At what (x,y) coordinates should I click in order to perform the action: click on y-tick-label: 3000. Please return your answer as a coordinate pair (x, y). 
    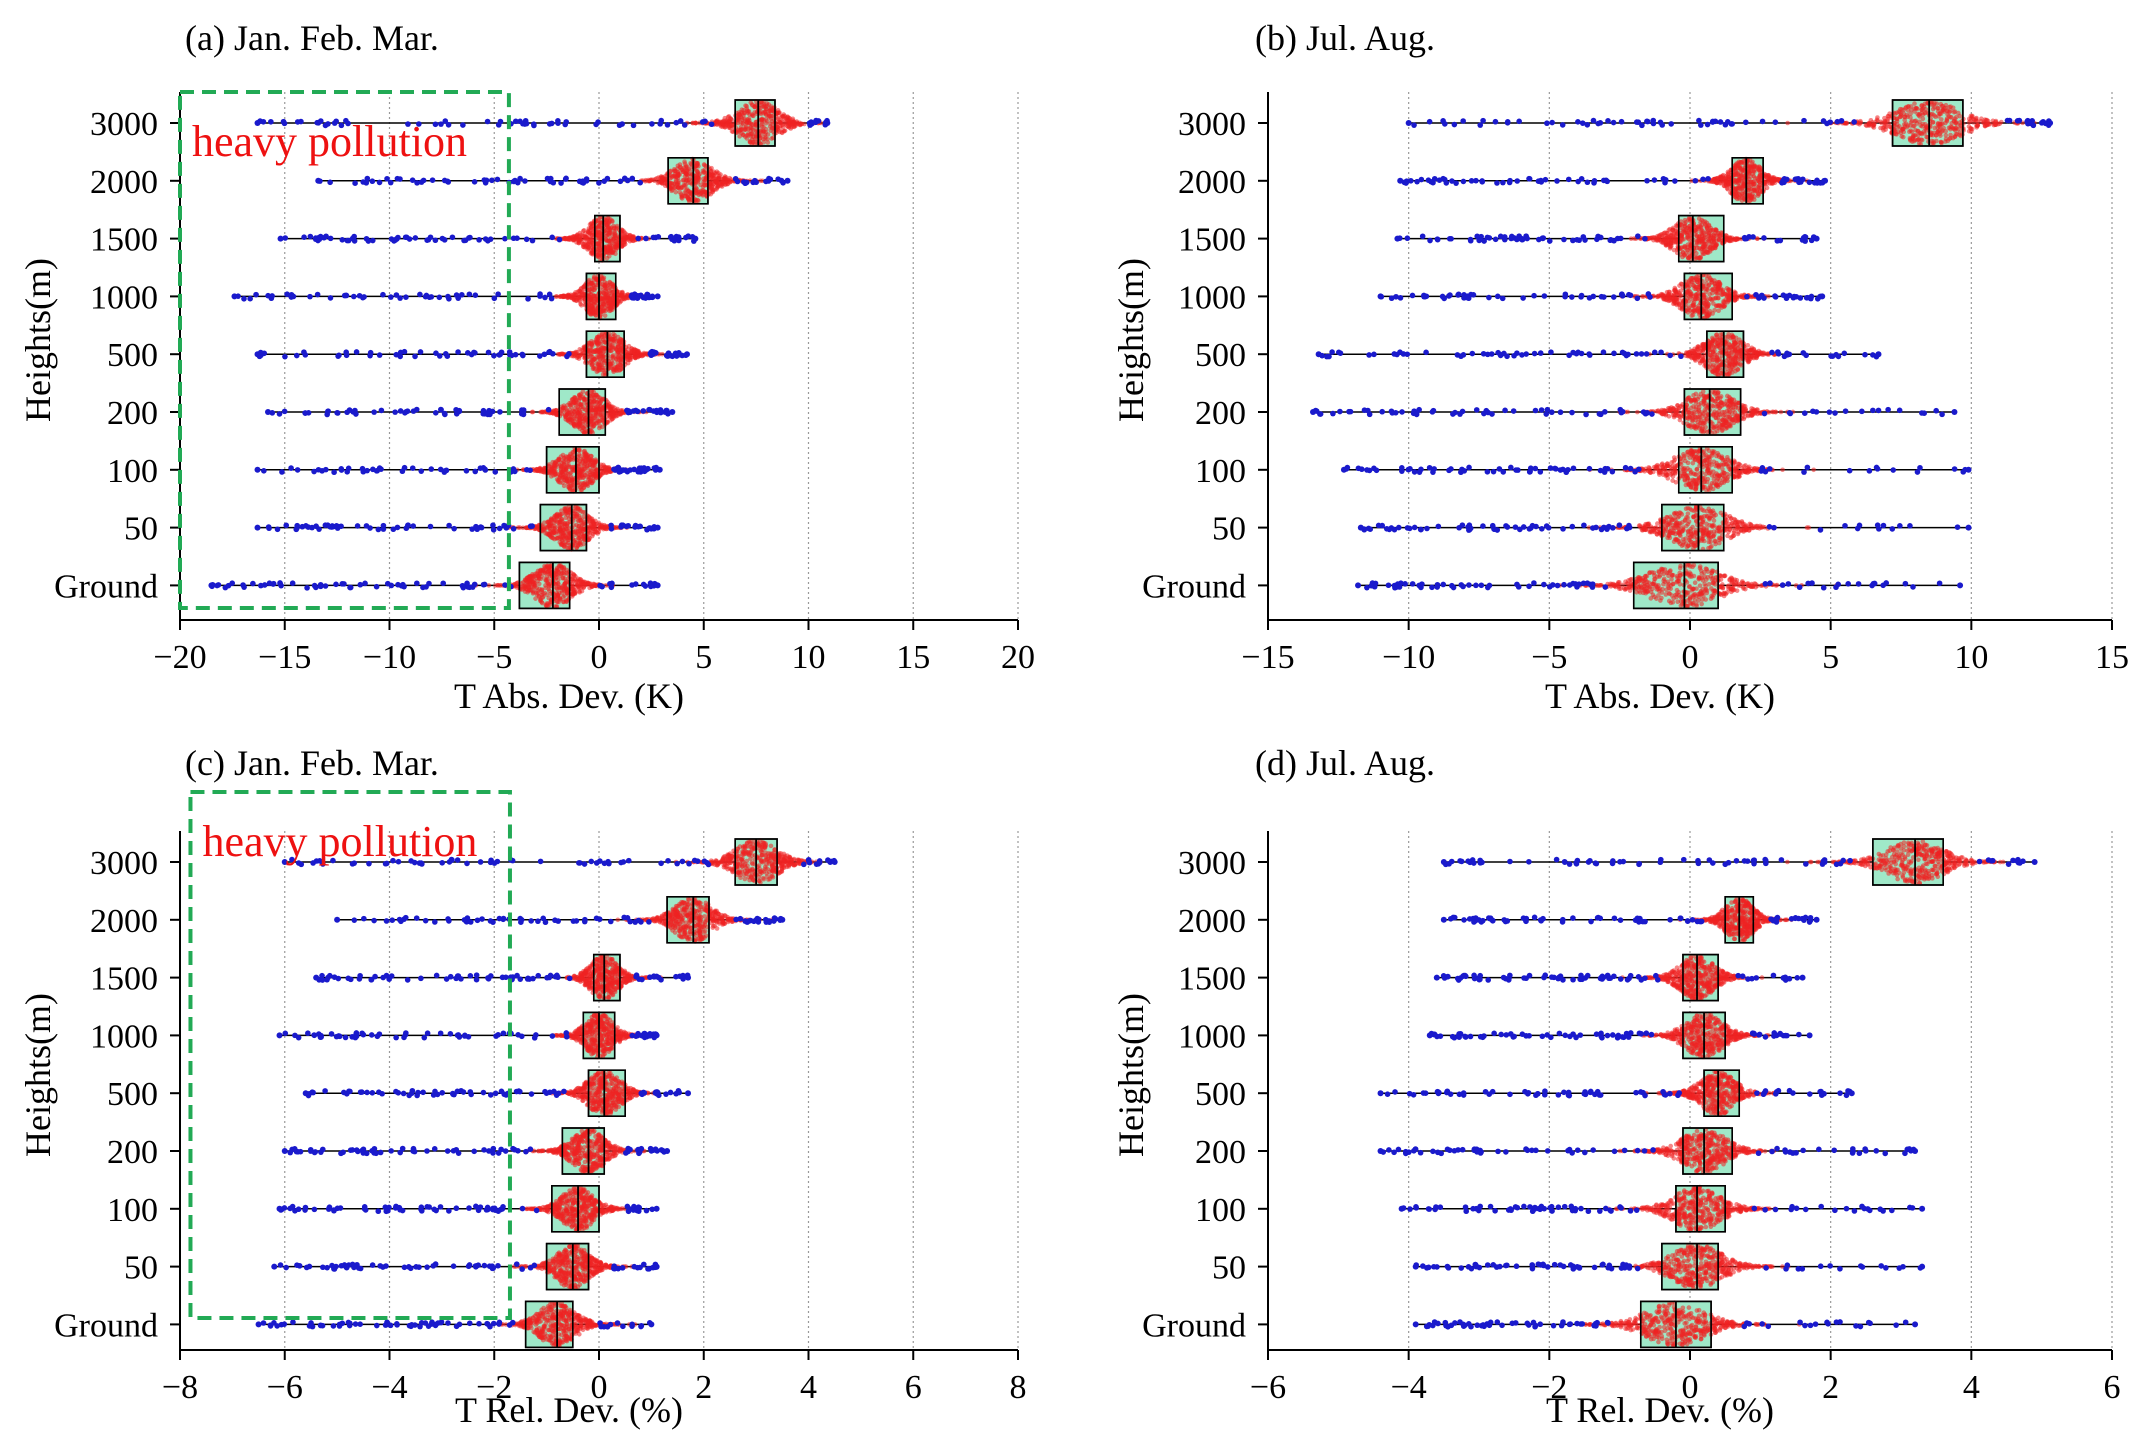
    Looking at the image, I should click on (124, 124).